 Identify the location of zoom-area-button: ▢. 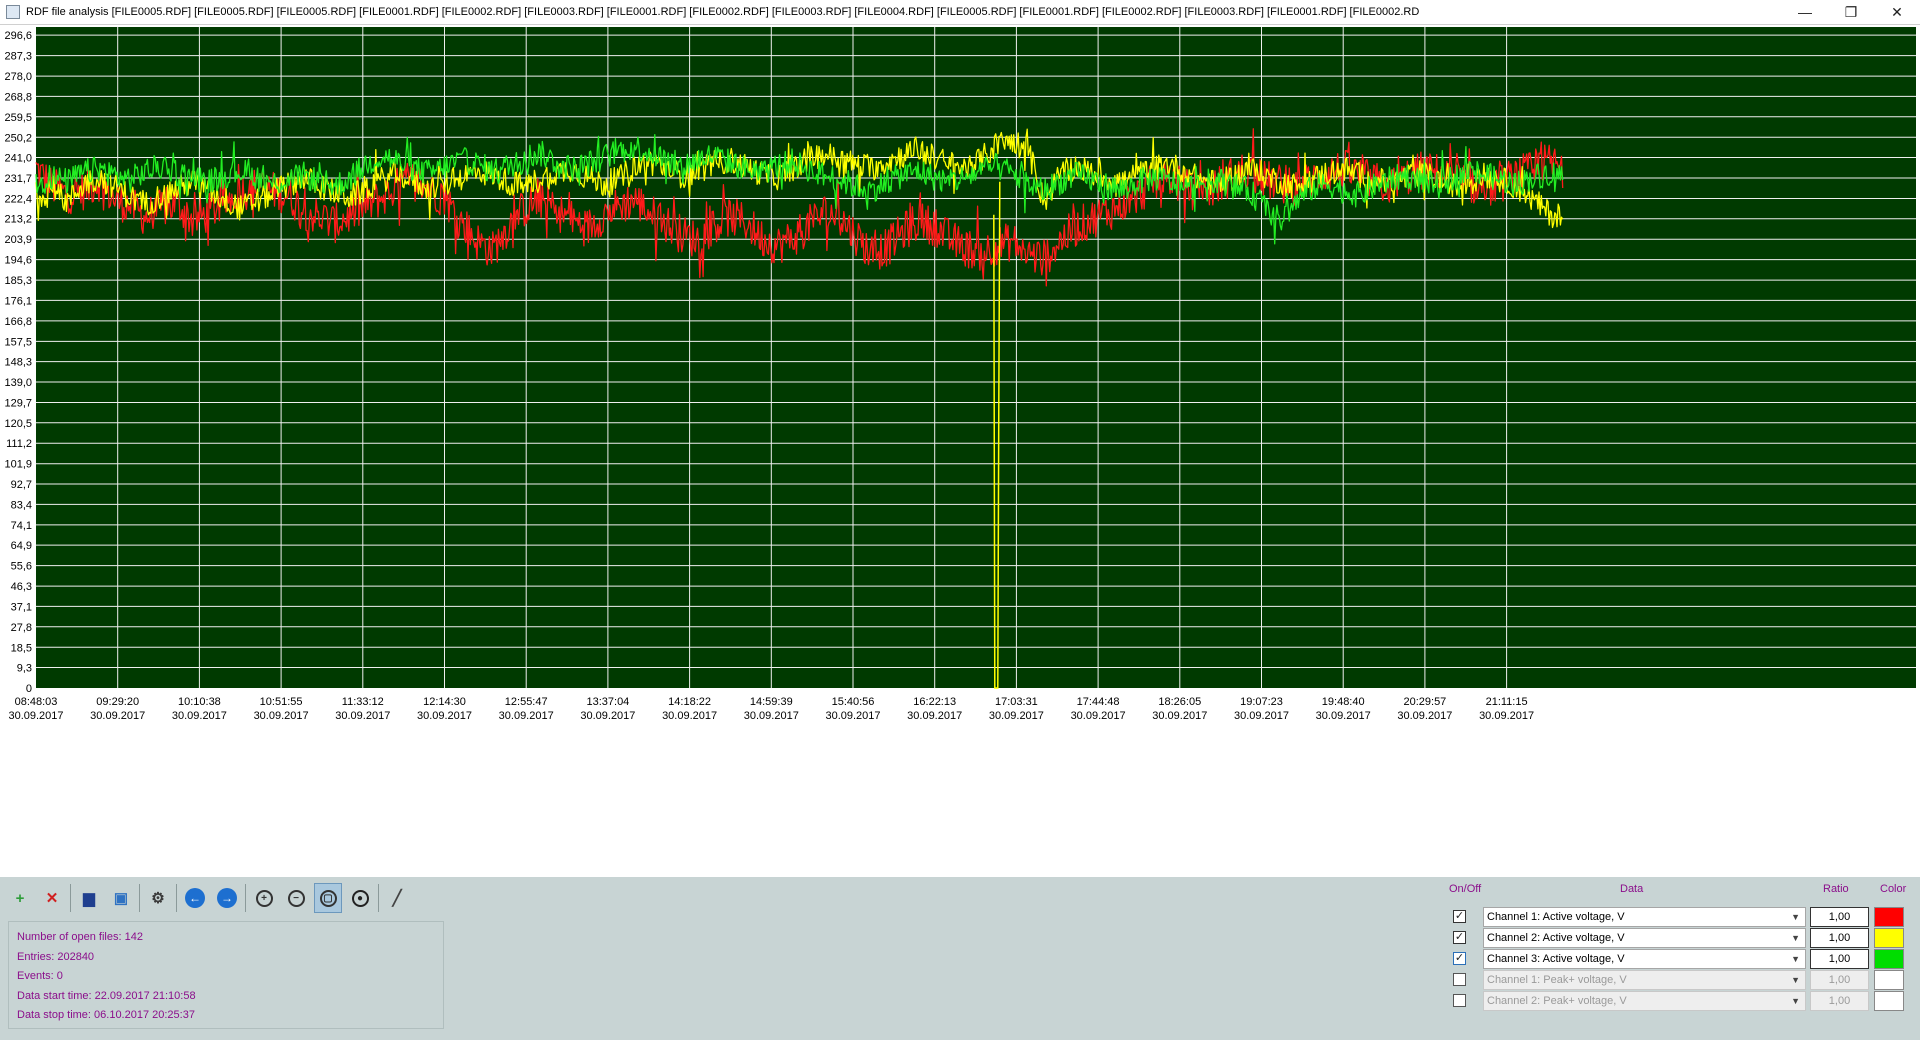
(328, 898).